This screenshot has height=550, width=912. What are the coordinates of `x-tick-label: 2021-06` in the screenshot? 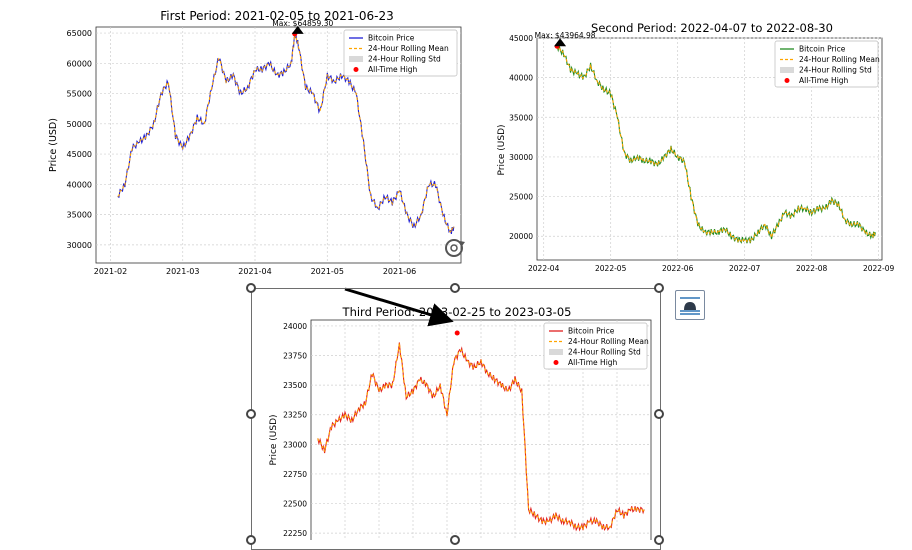 It's located at (399, 271).